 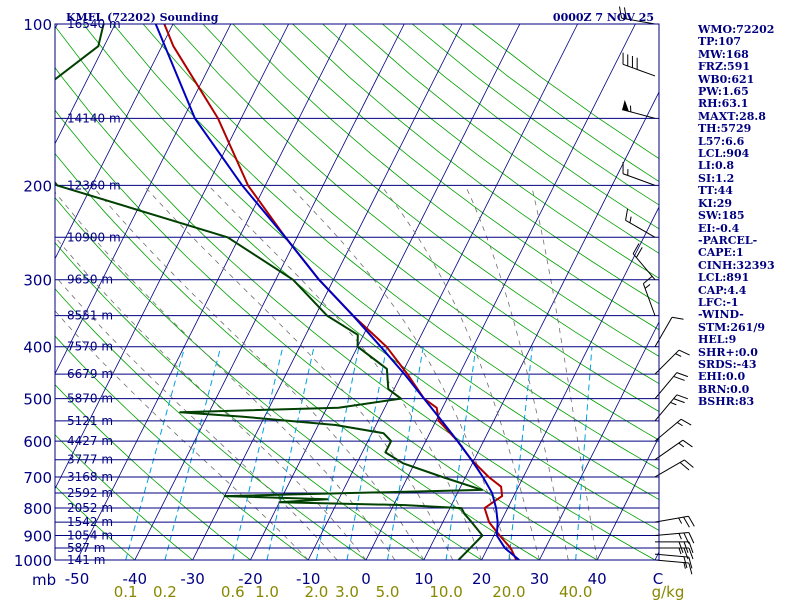 What do you see at coordinates (728, 352) in the screenshot?
I see `stat-line: SHR+:0.0` at bounding box center [728, 352].